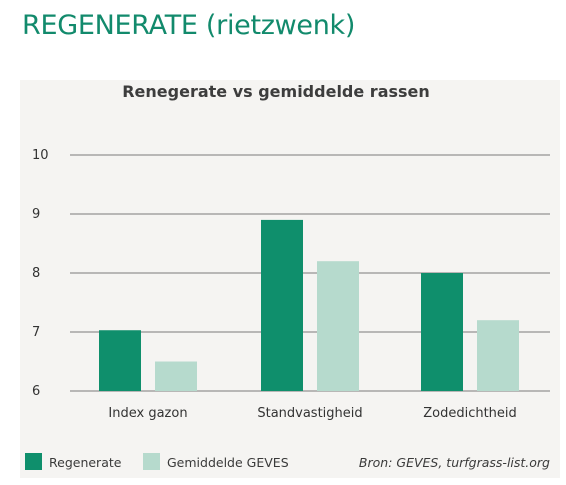  I want to click on chart-source: Bron: GEVES, turfgrass-list.org, so click(454, 462).